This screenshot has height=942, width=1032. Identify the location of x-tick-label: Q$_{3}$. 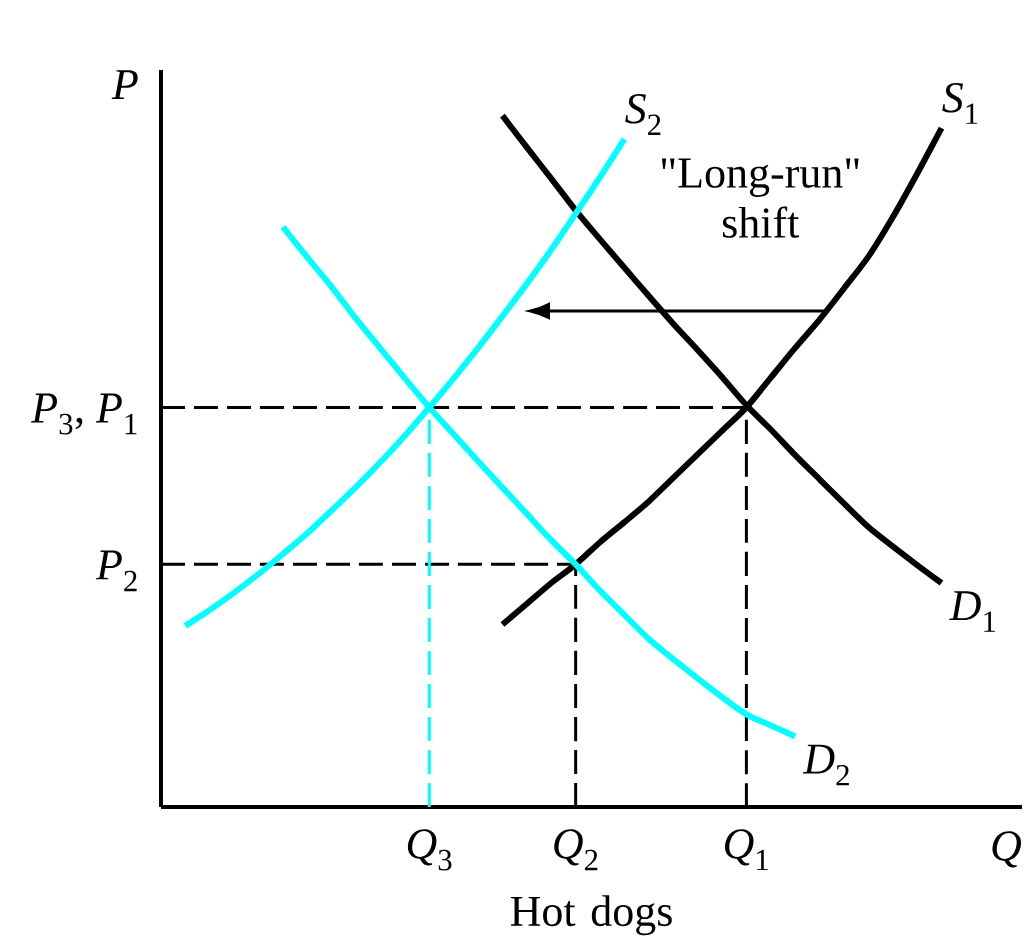
(429, 850).